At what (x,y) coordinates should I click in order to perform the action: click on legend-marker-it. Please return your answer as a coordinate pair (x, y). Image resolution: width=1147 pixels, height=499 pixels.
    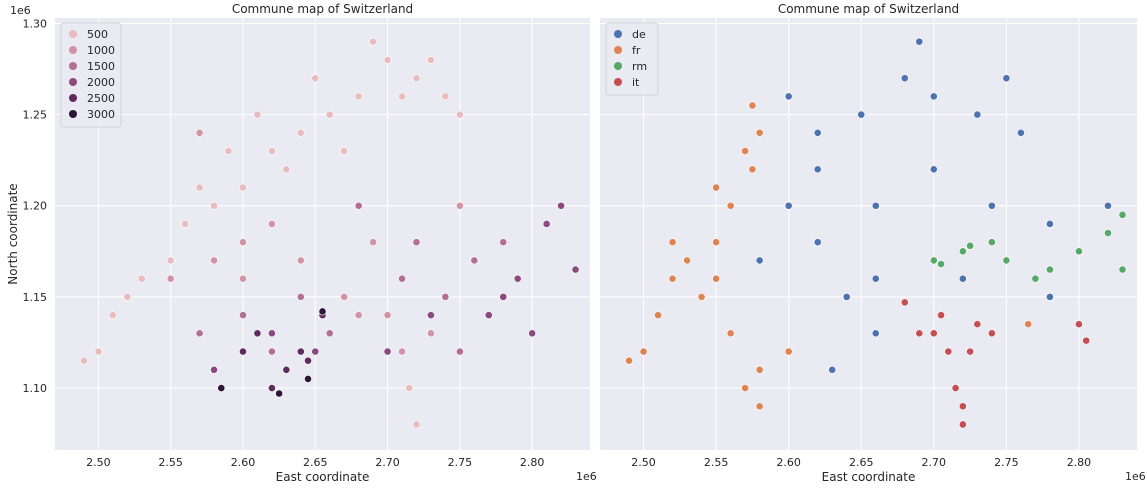
    Looking at the image, I should click on (618, 82).